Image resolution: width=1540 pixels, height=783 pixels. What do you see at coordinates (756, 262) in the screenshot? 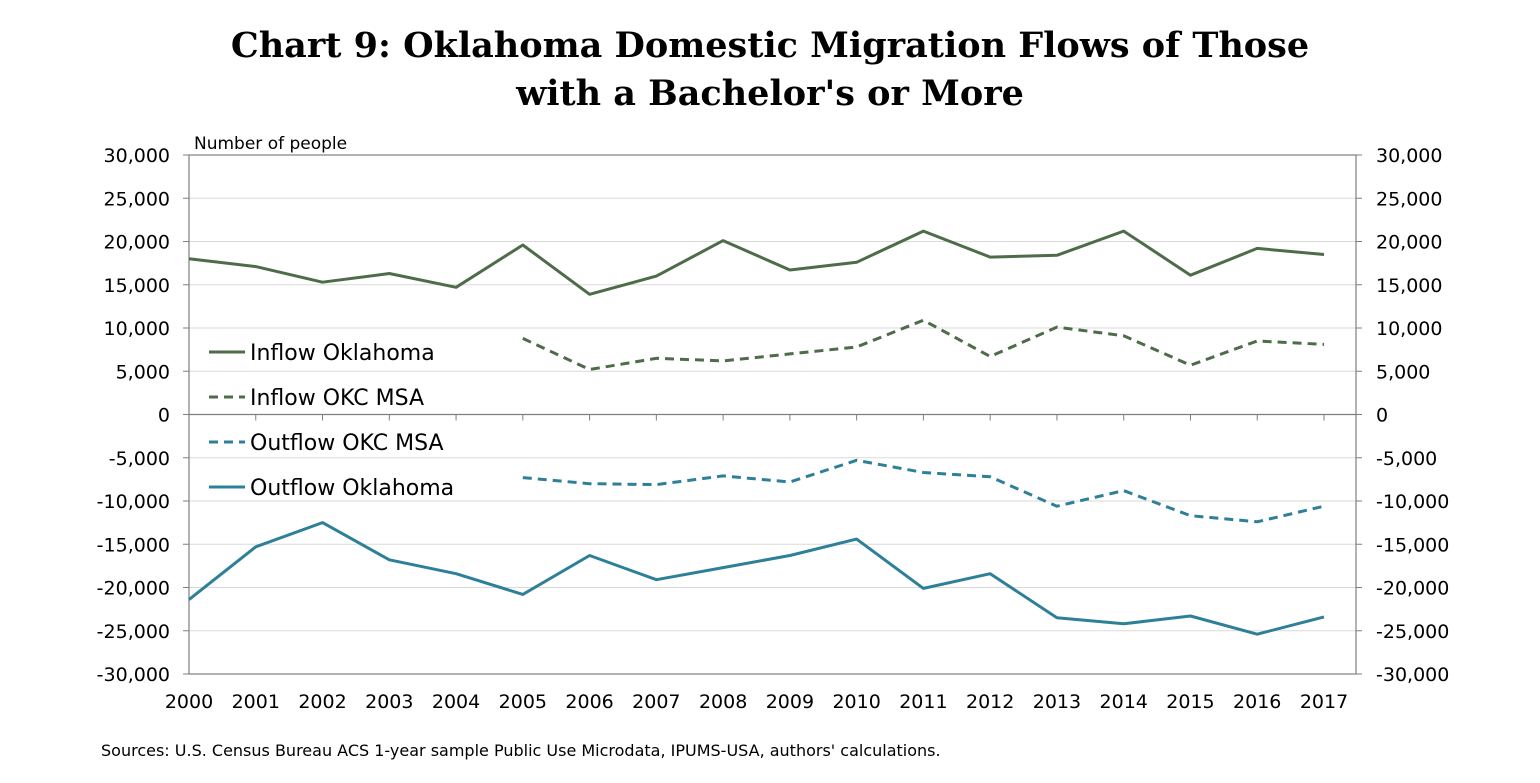
I see `series-line-inflow-oklahoma` at bounding box center [756, 262].